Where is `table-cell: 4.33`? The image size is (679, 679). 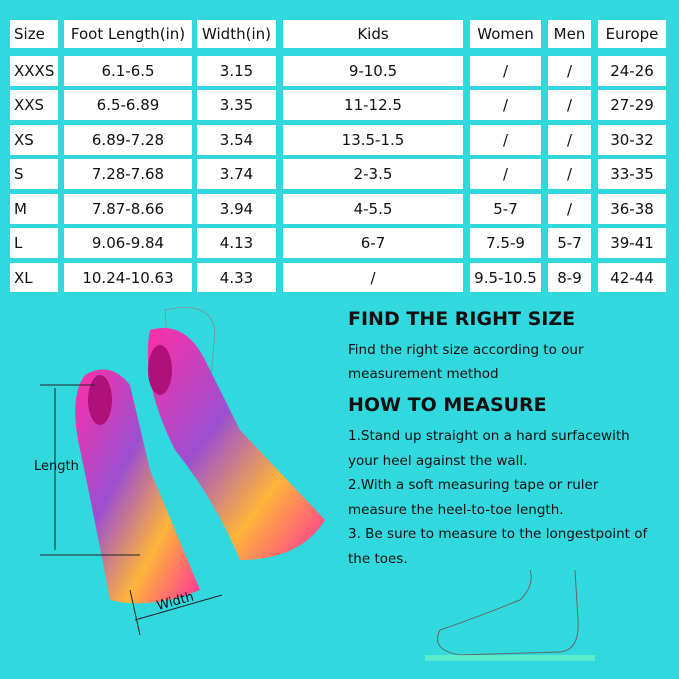
table-cell: 4.33 is located at coordinates (236, 277).